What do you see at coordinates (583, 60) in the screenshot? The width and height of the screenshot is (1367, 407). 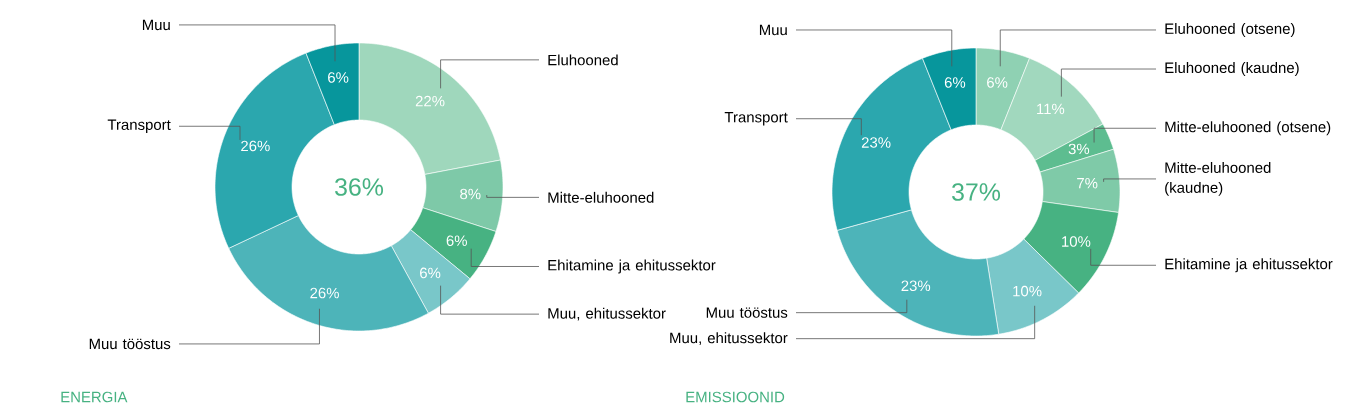 I see `slice-label: Eluhooned` at bounding box center [583, 60].